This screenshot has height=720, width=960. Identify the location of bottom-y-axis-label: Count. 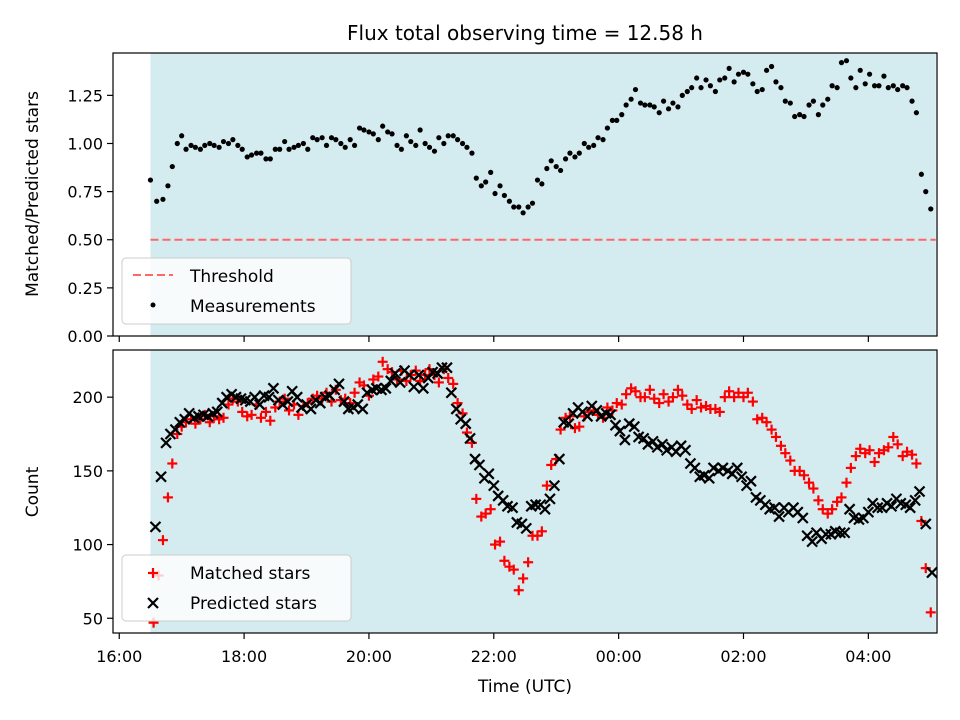
(33, 491).